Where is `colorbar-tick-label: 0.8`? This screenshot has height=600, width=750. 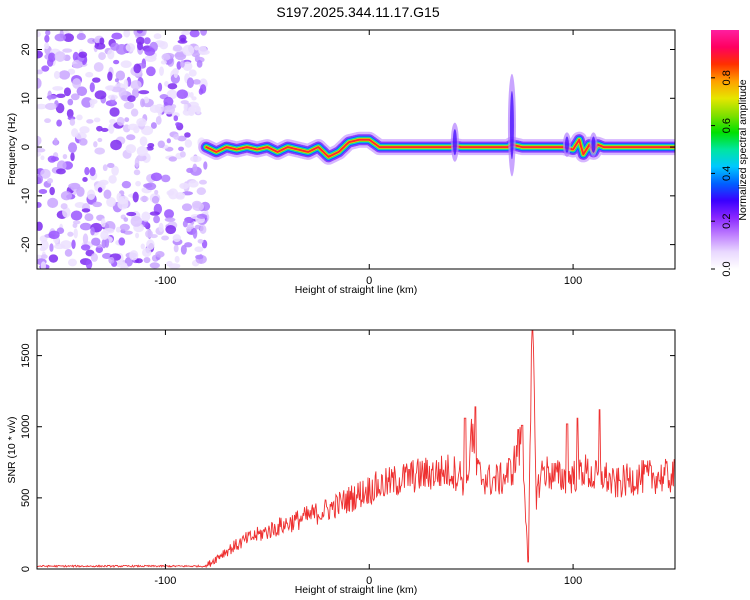
colorbar-tick-label: 0.8 is located at coordinates (727, 77).